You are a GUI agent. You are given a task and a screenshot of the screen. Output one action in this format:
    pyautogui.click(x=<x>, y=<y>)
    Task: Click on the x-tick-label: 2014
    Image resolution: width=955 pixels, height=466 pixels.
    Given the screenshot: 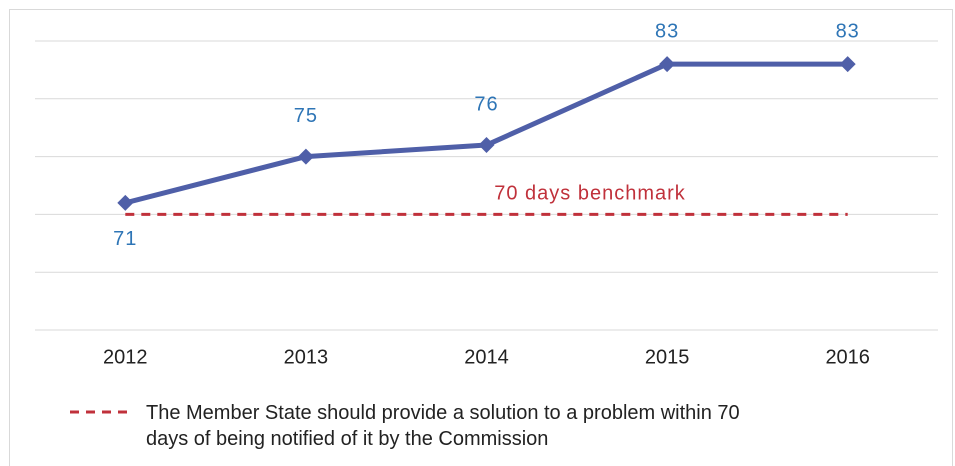 What is the action you would take?
    pyautogui.click(x=486, y=357)
    